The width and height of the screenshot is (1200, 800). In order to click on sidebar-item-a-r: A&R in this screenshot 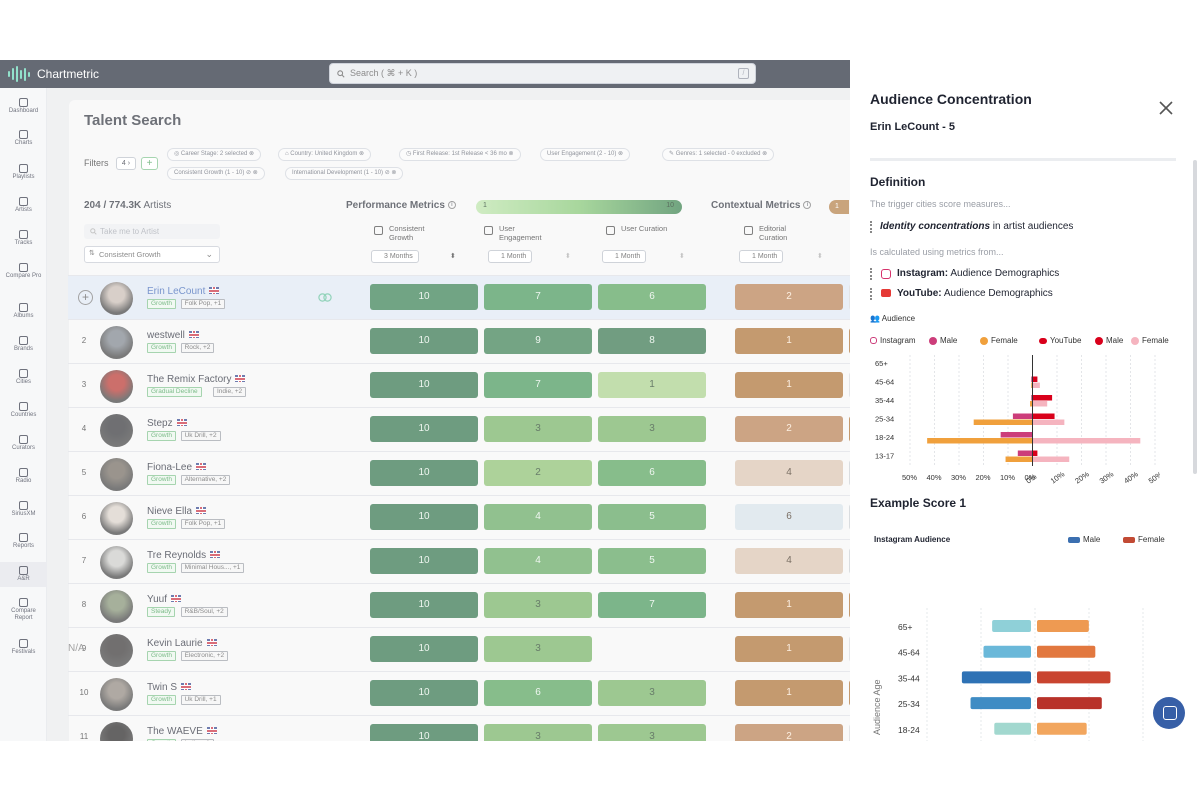, I will do `click(23, 574)`.